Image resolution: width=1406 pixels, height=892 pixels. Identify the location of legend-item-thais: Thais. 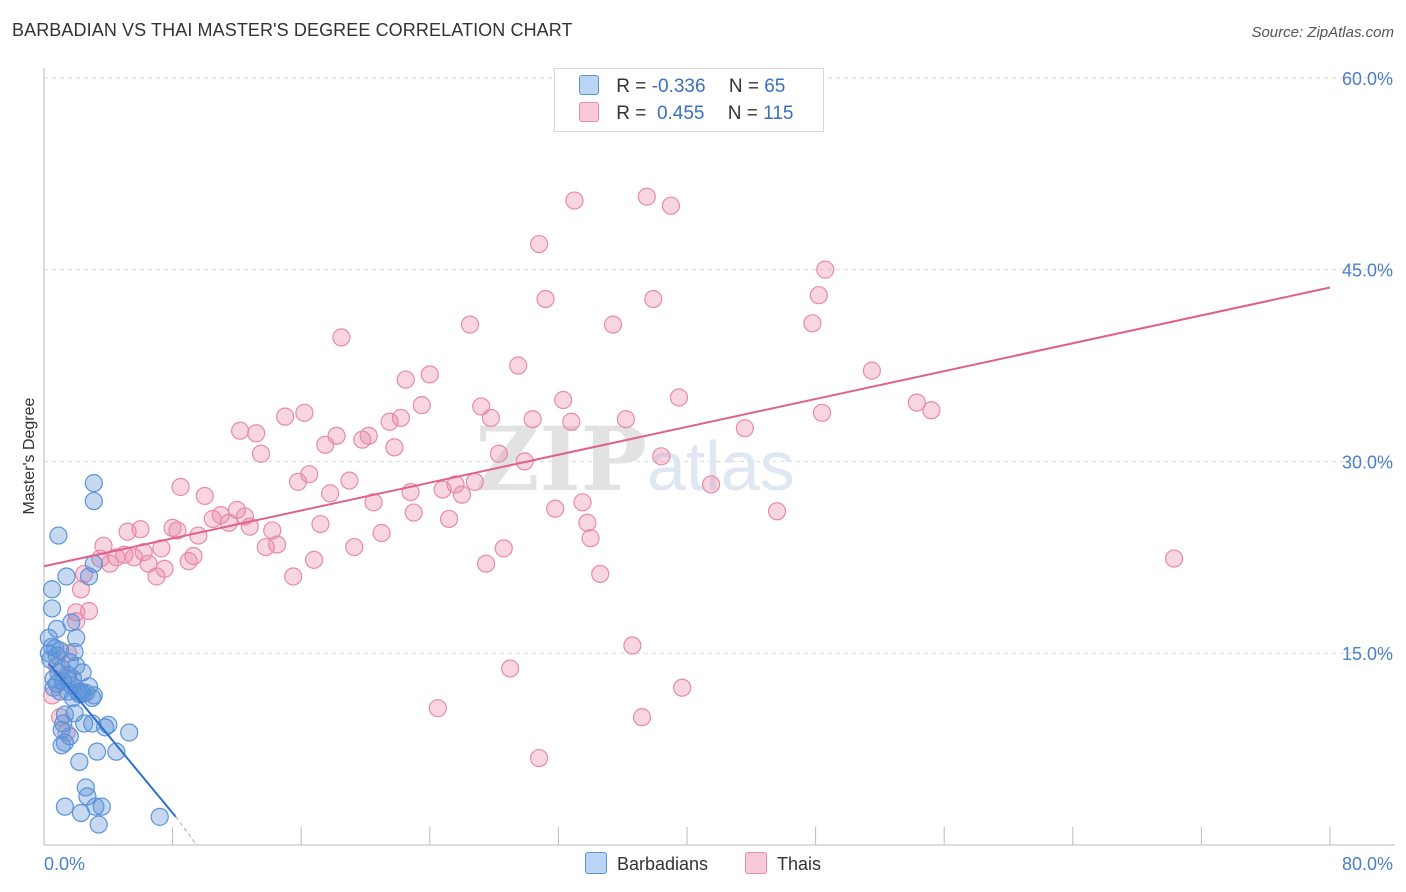
(783, 863).